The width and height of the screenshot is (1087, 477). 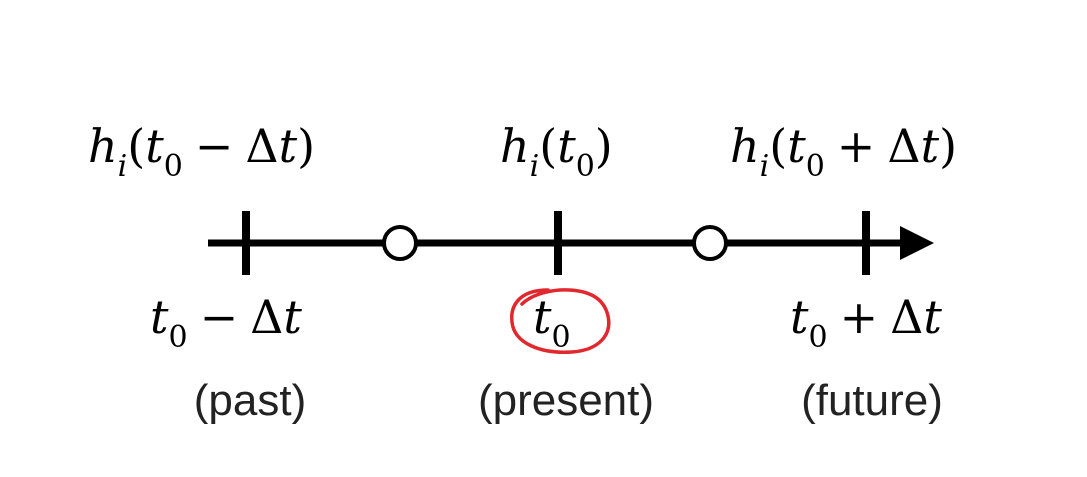 I want to click on label-h-future: hi(t0 + Δt), so click(x=843, y=151).